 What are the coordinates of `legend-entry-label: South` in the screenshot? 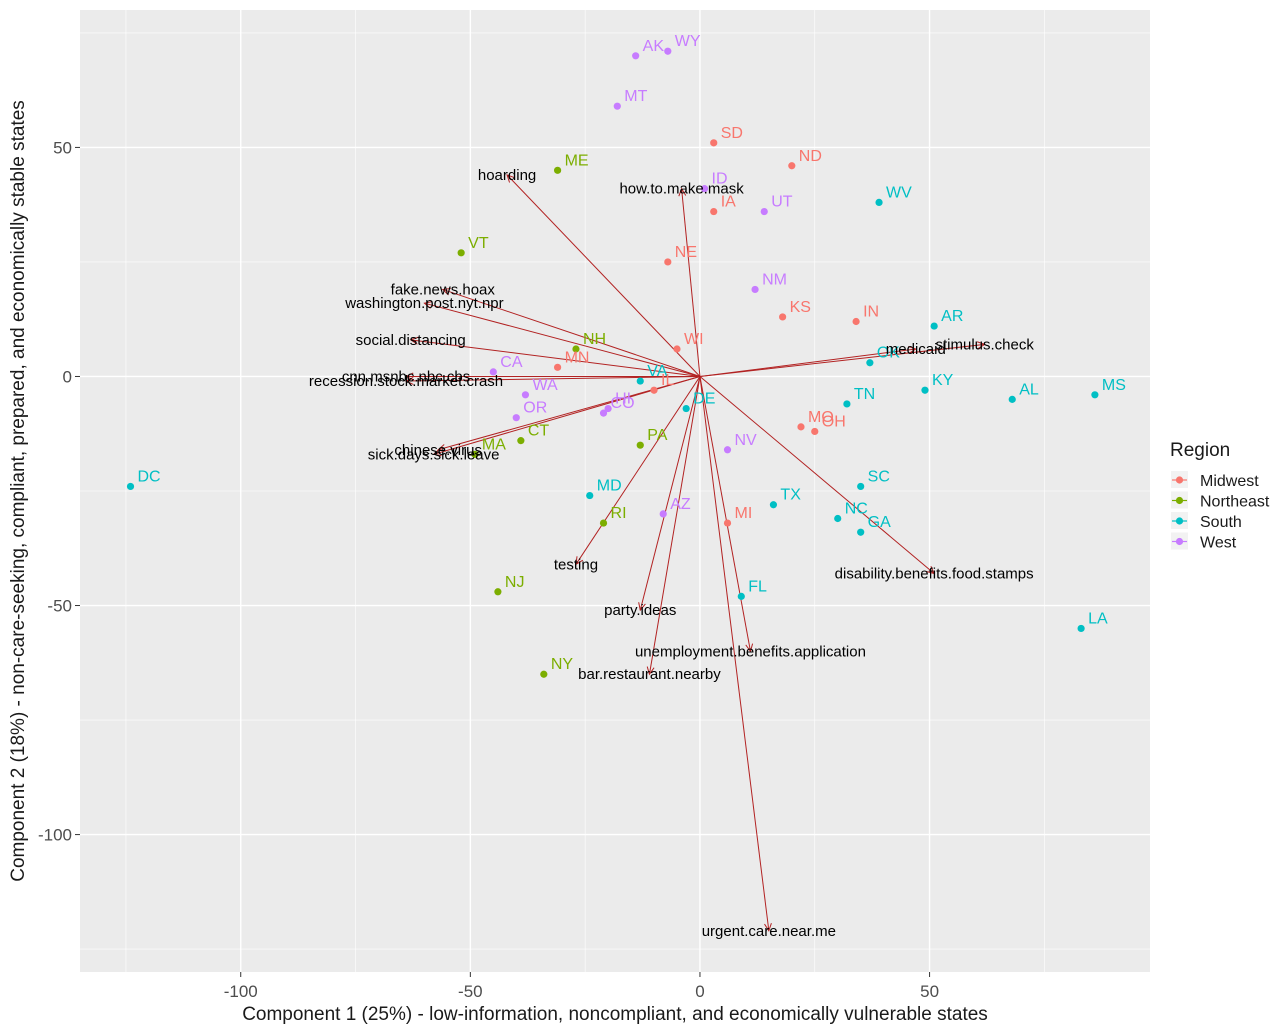 It's located at (1221, 522).